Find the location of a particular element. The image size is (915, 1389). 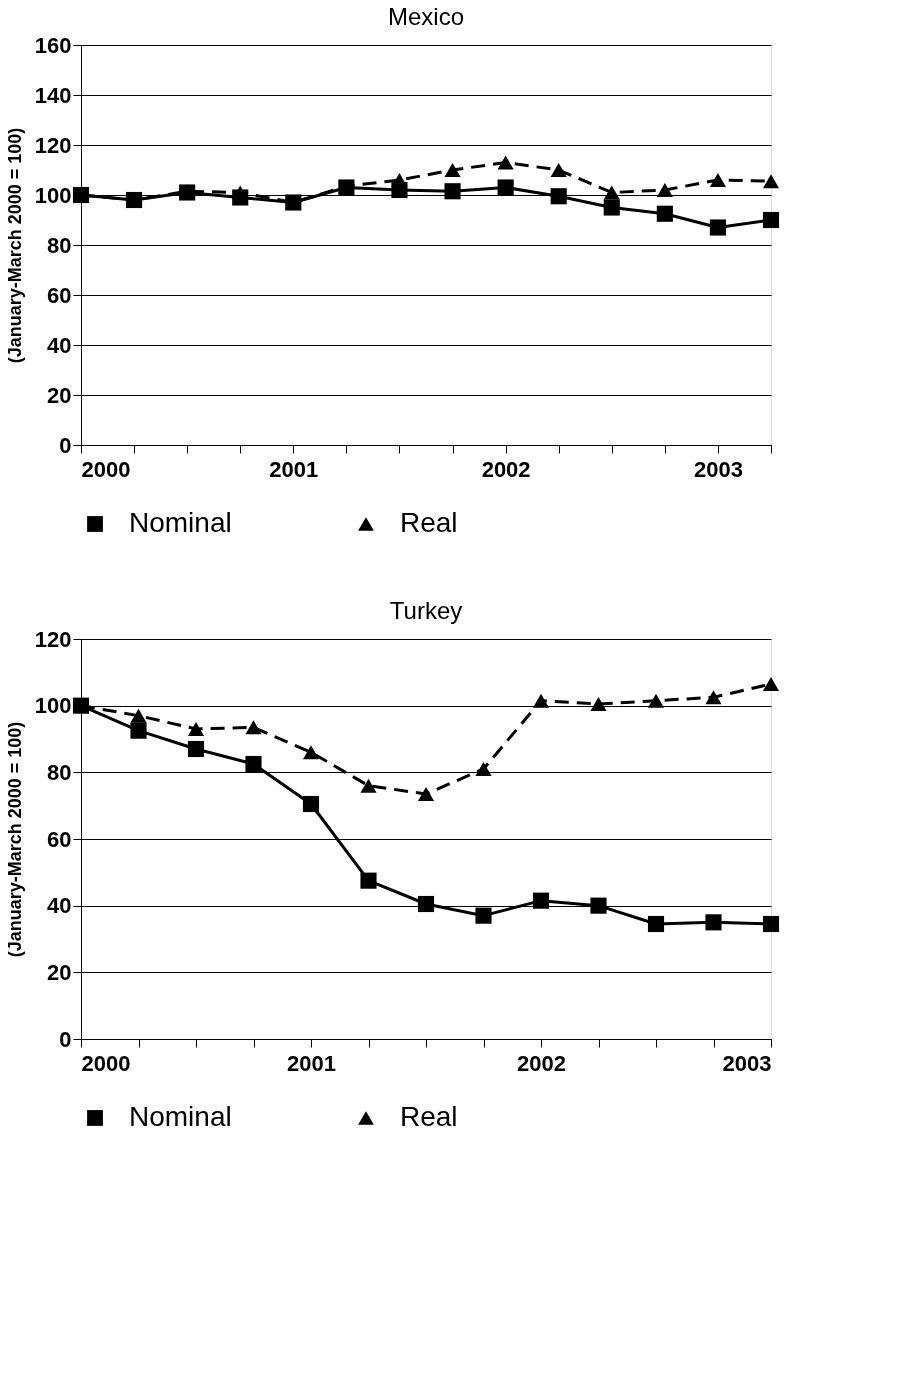

chart-title: Mexico is located at coordinates (426, 16).